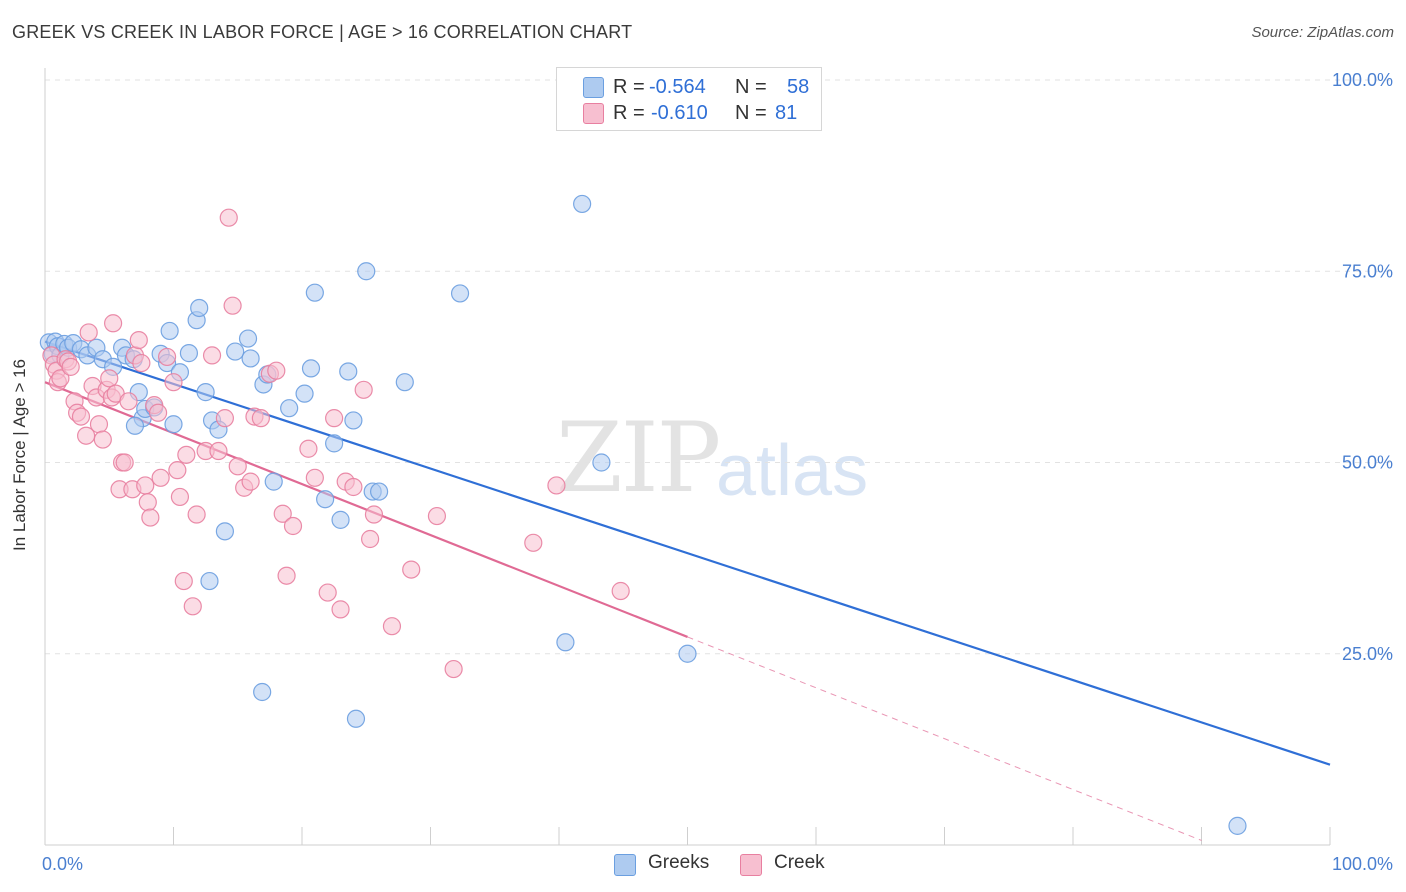 The height and width of the screenshot is (892, 1406). What do you see at coordinates (1322, 32) in the screenshot?
I see `source-label: Source: ZipAtlas.com` at bounding box center [1322, 32].